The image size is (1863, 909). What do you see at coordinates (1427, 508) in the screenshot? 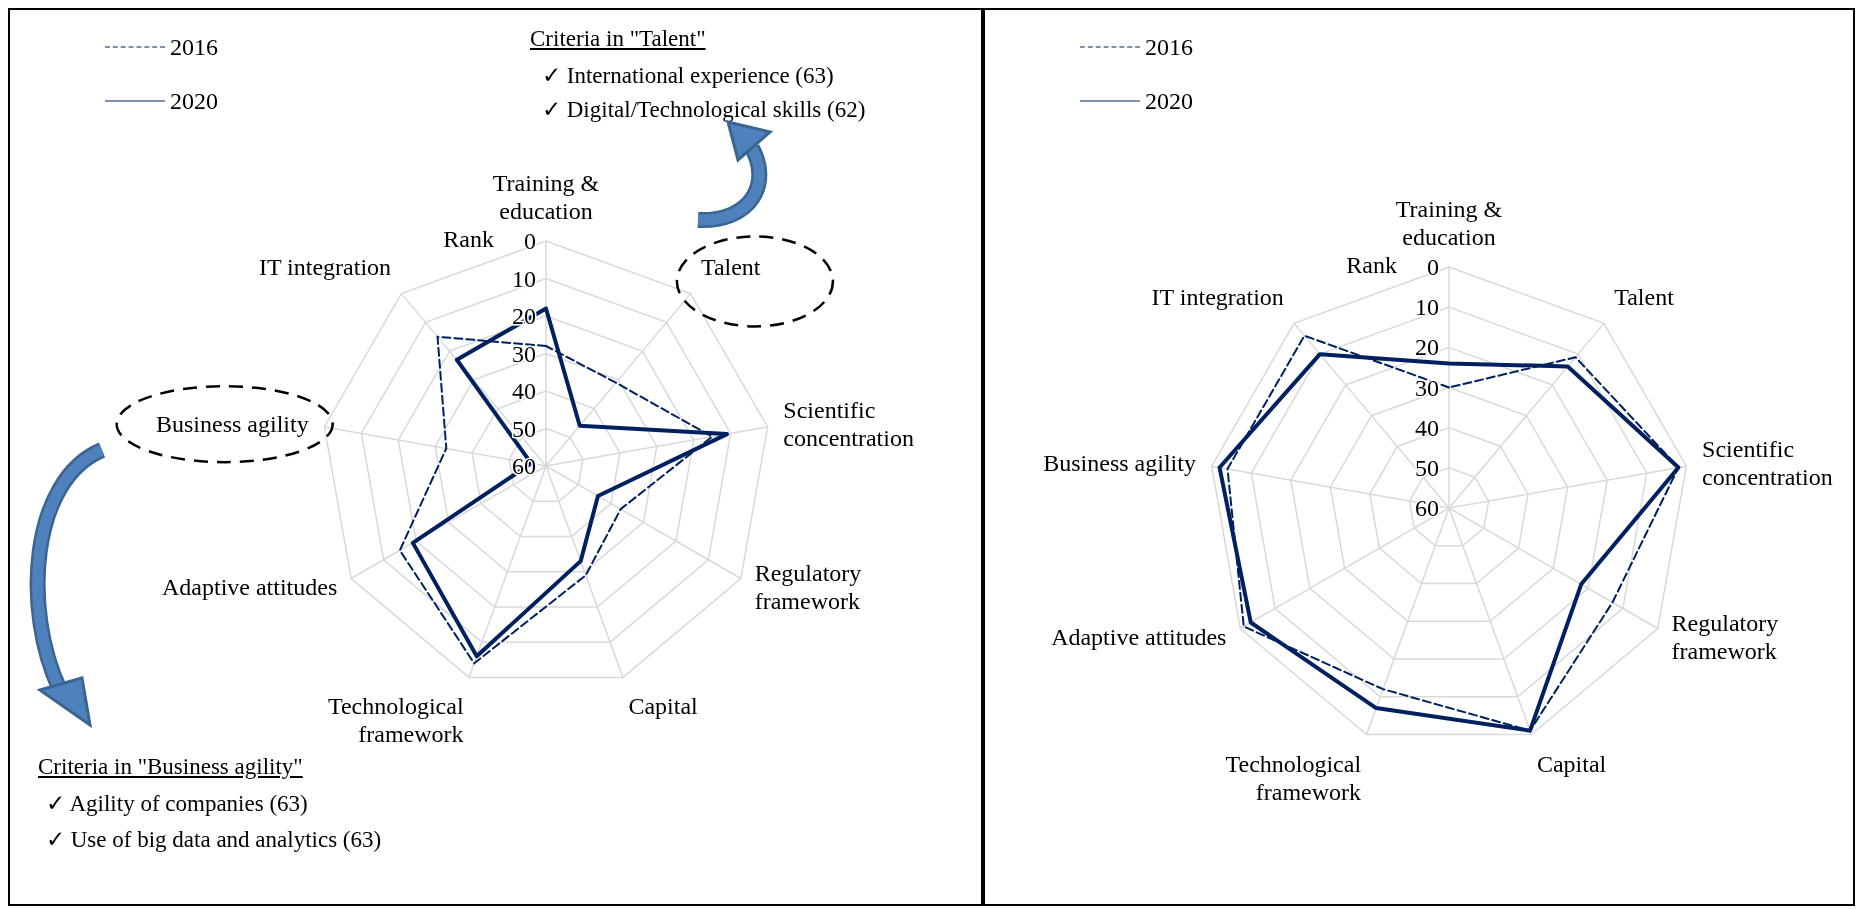
I see `y-tick-label: 60` at bounding box center [1427, 508].